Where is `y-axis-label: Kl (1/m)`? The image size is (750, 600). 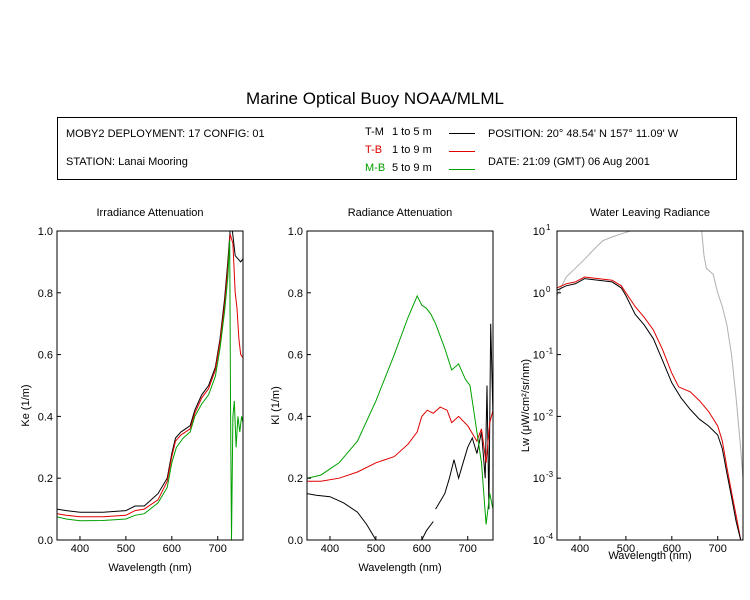 y-axis-label: Kl (1/m) is located at coordinates (276, 405).